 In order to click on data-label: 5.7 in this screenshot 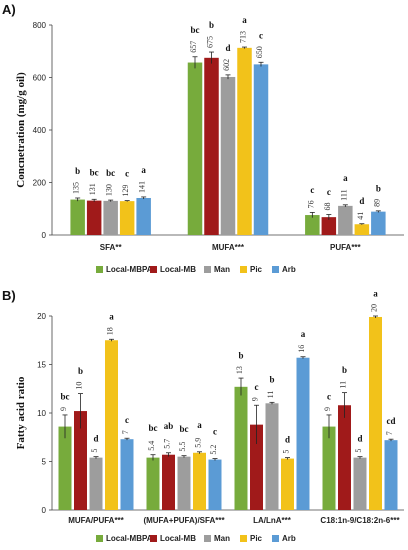, I will do `click(167, 444)`.